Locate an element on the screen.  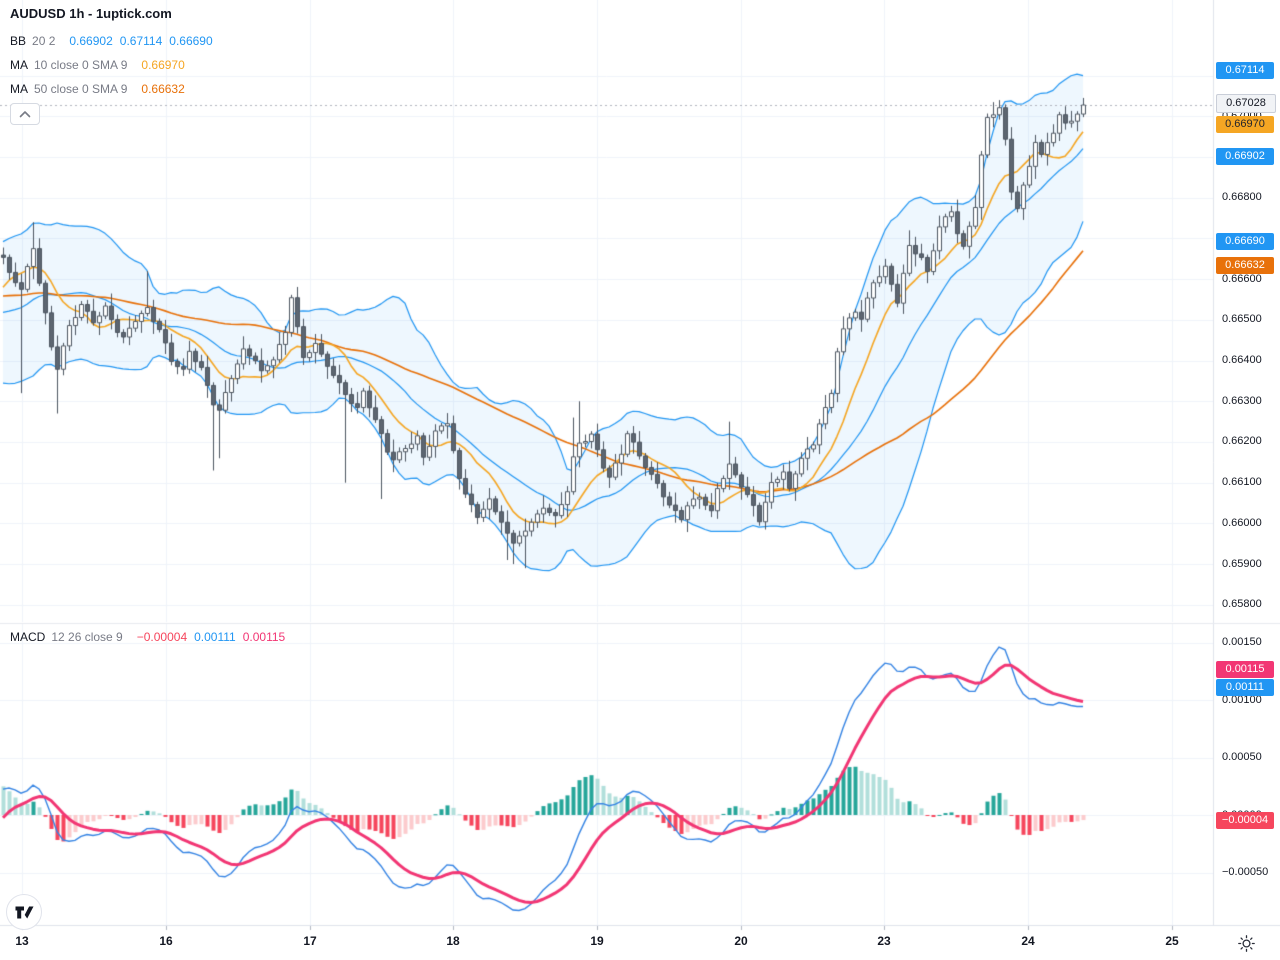
price-axis-label: 0.65900 is located at coordinates (1242, 563).